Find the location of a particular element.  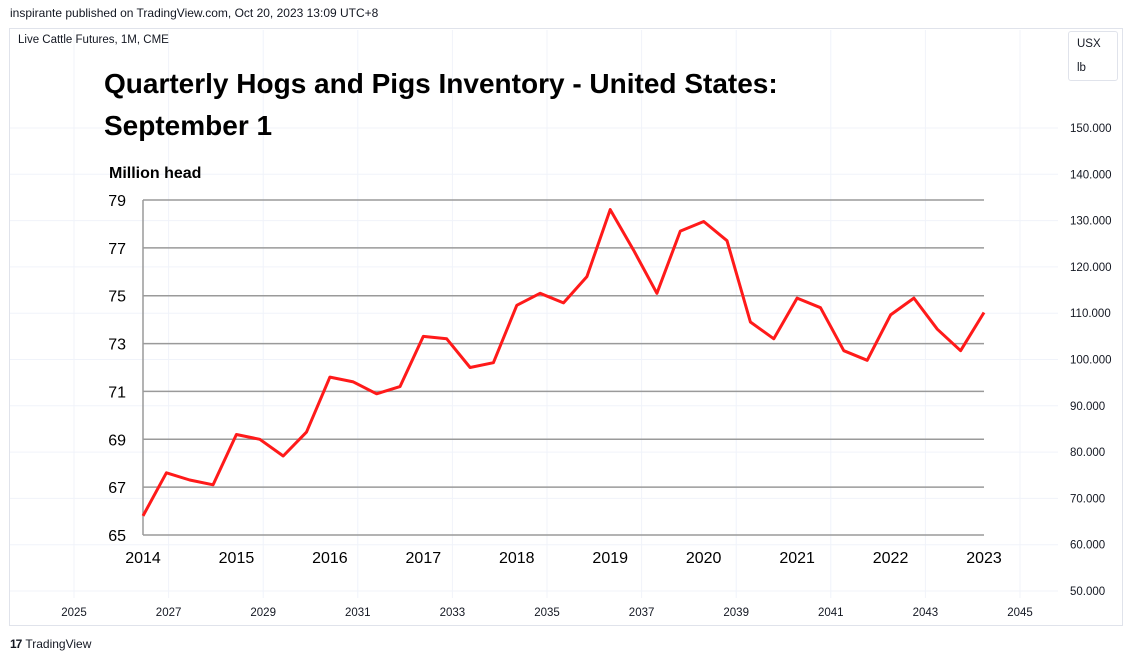

x-tick-label: 2017 is located at coordinates (424, 558).